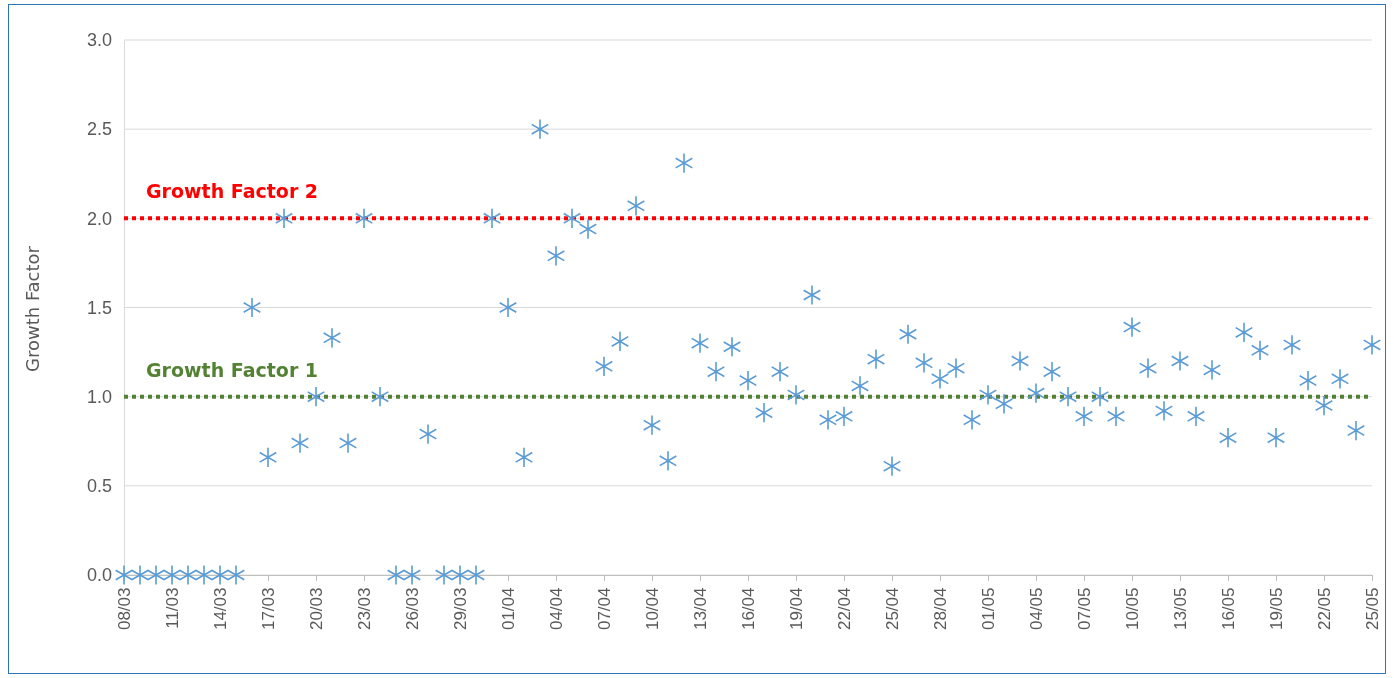 The height and width of the screenshot is (678, 1394). I want to click on x-tick-label: 23/03, so click(365, 609).